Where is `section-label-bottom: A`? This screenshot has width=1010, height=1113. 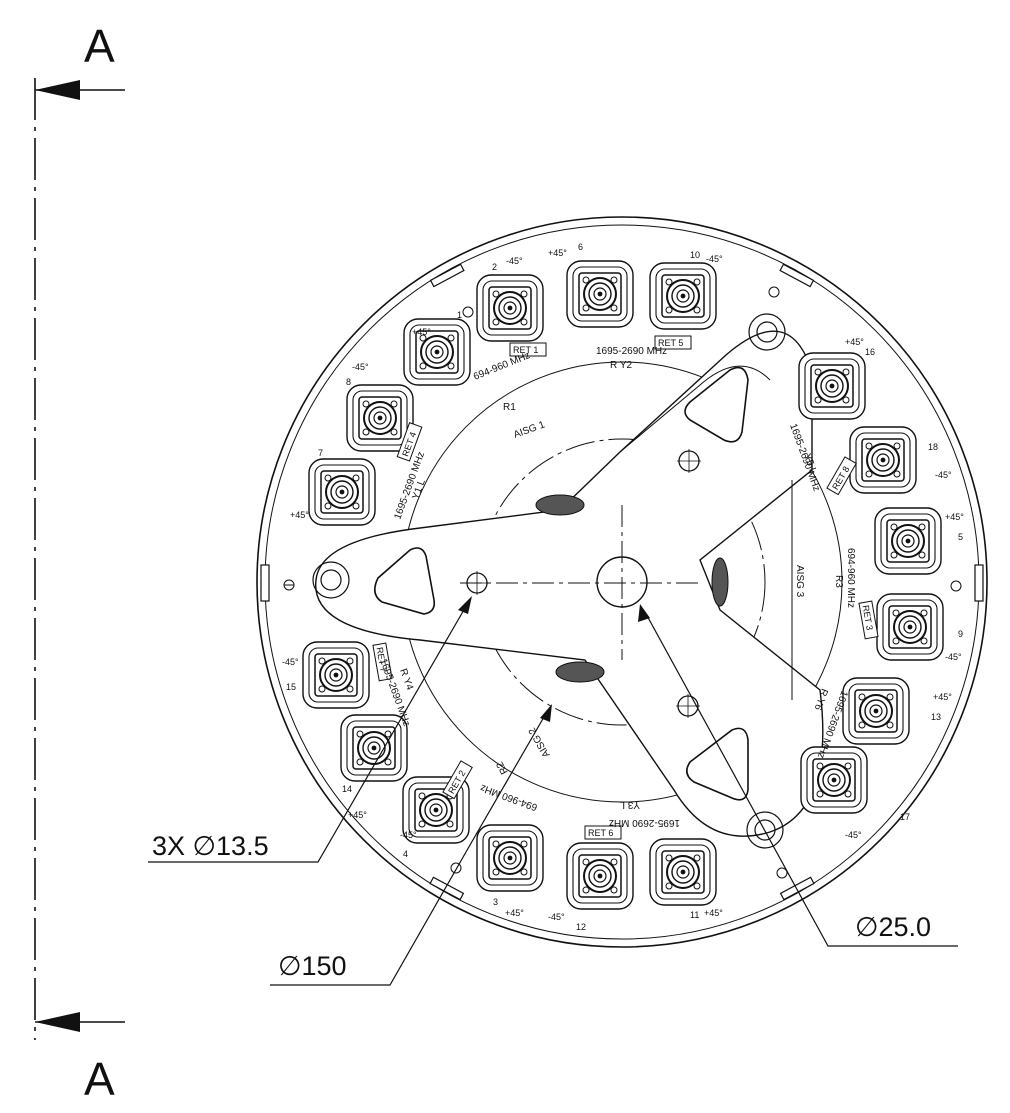
section-label-bottom: A is located at coordinates (99, 1079).